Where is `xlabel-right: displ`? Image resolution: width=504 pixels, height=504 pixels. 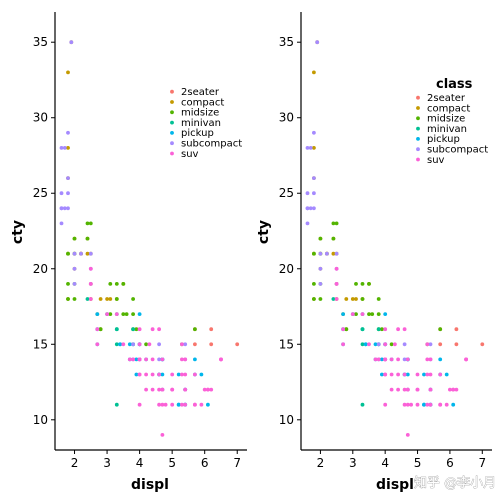
xlabel-right: displ is located at coordinates (395, 485).